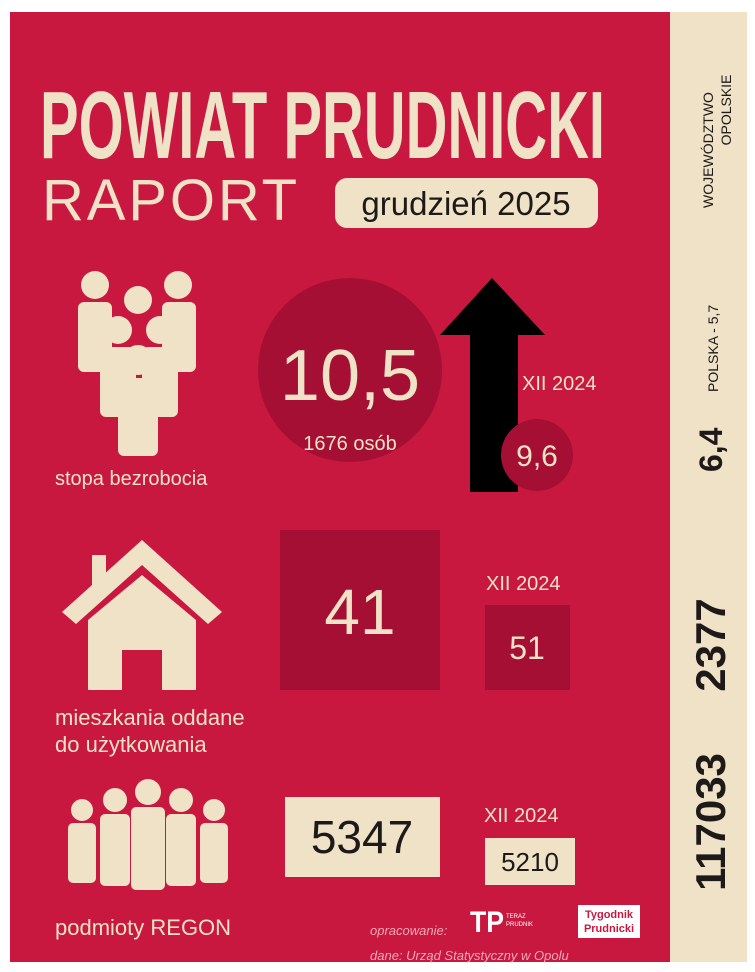 This screenshot has height=972, width=755. What do you see at coordinates (492, 385) in the screenshot?
I see `up-arrow` at bounding box center [492, 385].